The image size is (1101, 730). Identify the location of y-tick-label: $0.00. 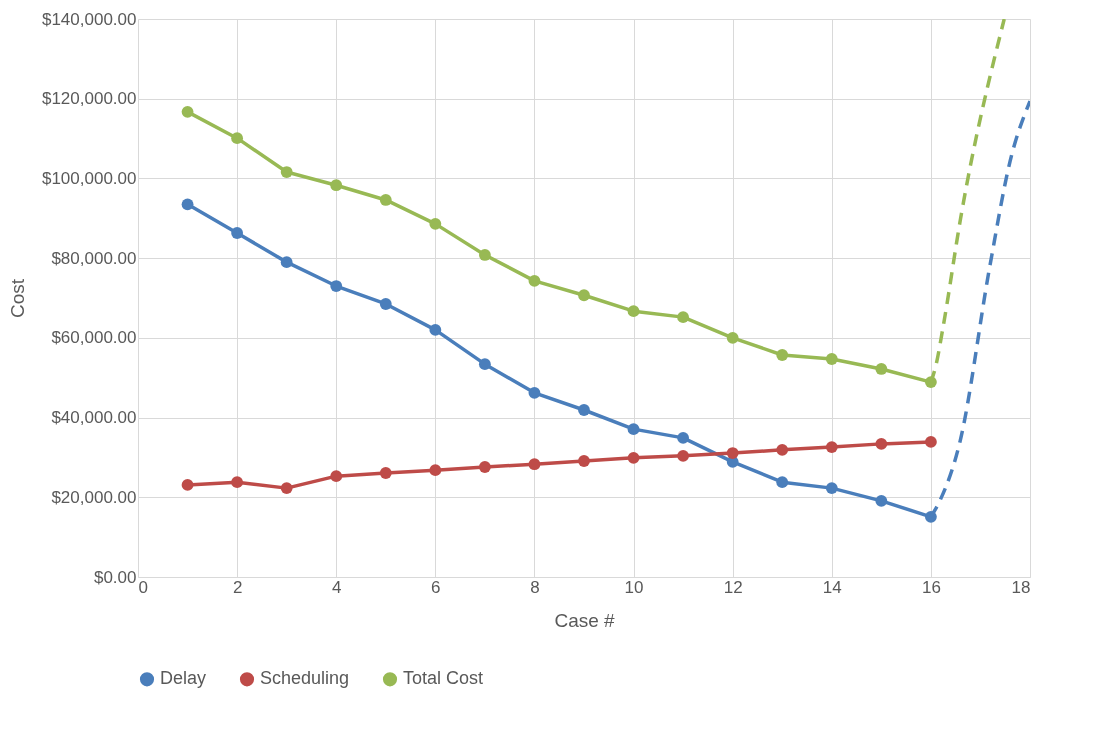
(115, 577).